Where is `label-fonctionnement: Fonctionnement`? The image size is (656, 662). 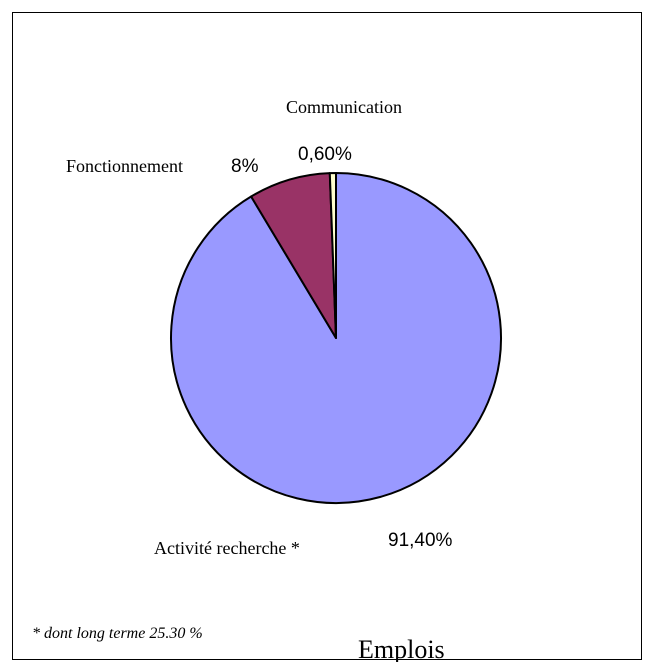 label-fonctionnement: Fonctionnement is located at coordinates (124, 166).